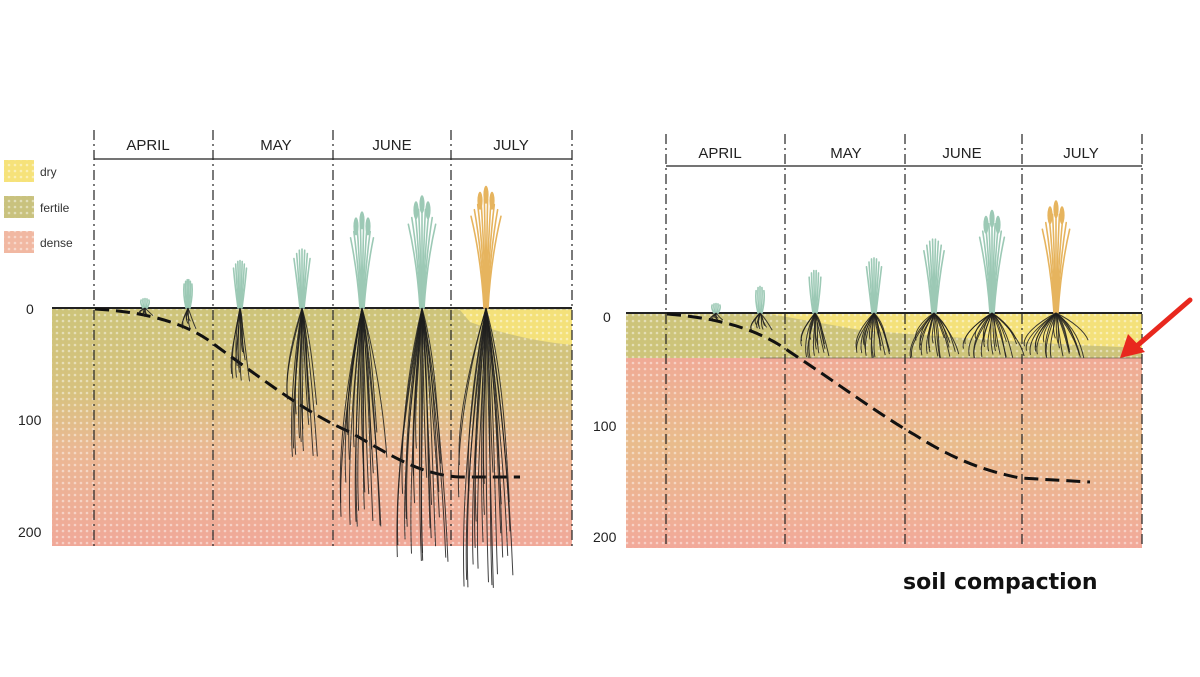 This screenshot has height=677, width=1200. What do you see at coordinates (55, 208) in the screenshot?
I see `legend-label-fertile: fertile` at bounding box center [55, 208].